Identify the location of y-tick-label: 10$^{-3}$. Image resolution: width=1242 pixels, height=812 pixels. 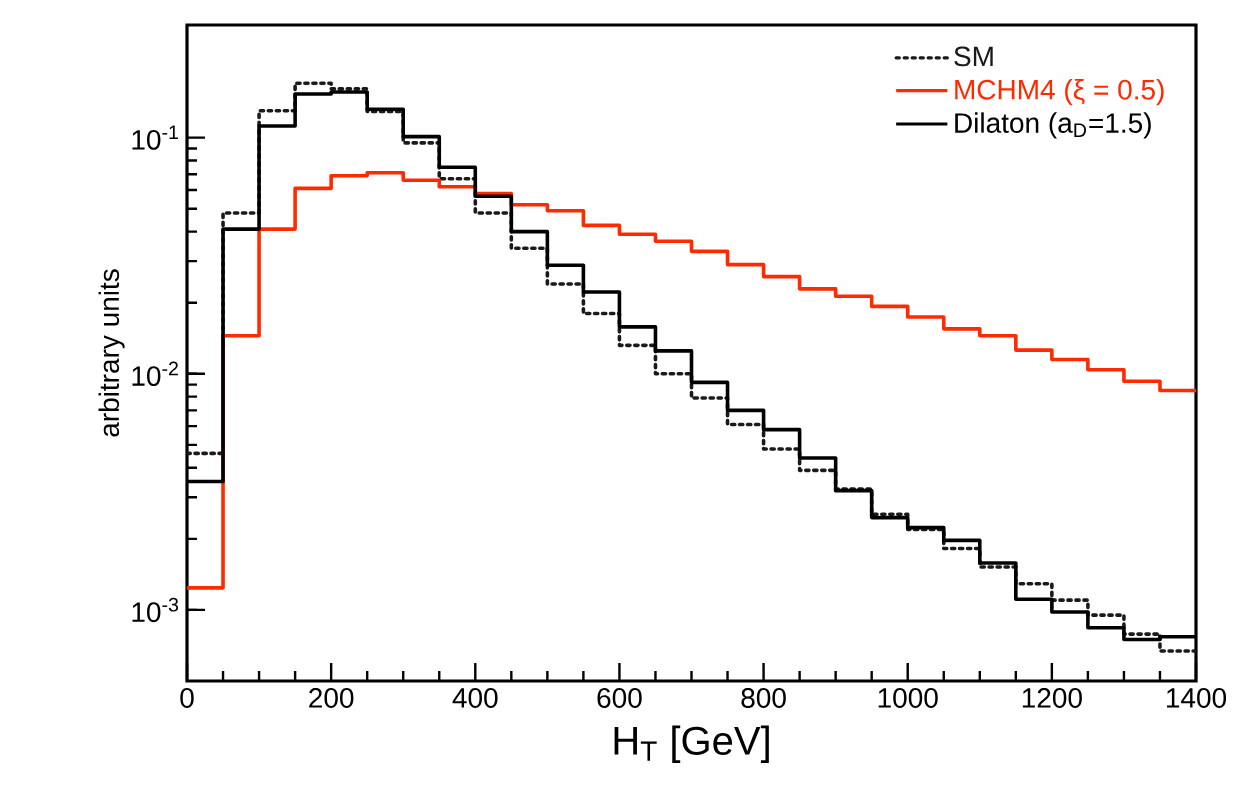
(155, 610).